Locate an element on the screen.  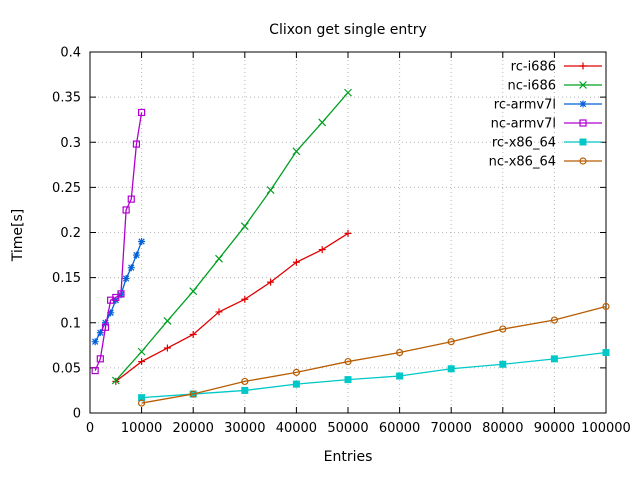
y-tick-label: 0.4 is located at coordinates (70, 53).